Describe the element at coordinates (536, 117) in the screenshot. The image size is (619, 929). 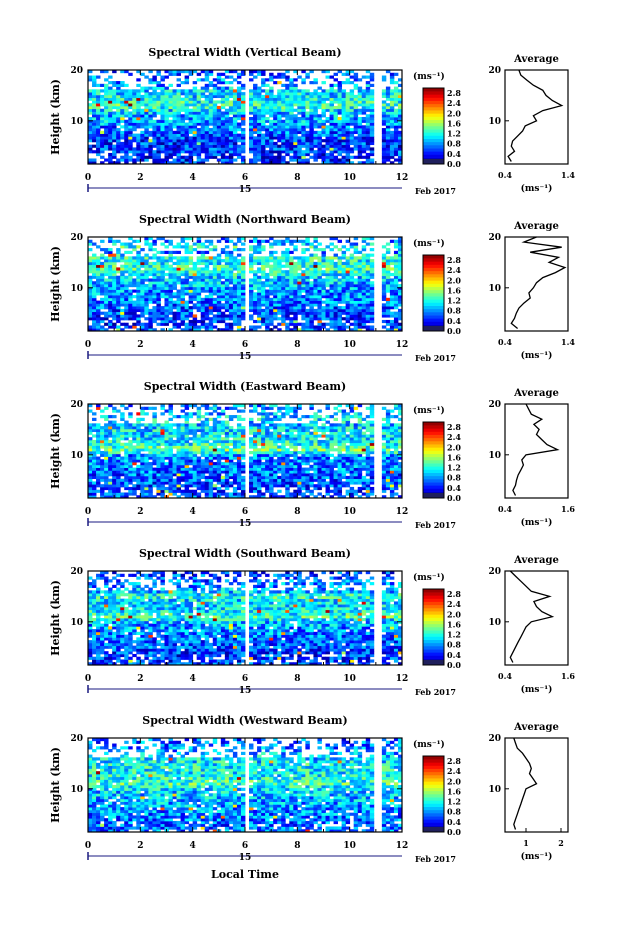
I see `profile-frame` at that location.